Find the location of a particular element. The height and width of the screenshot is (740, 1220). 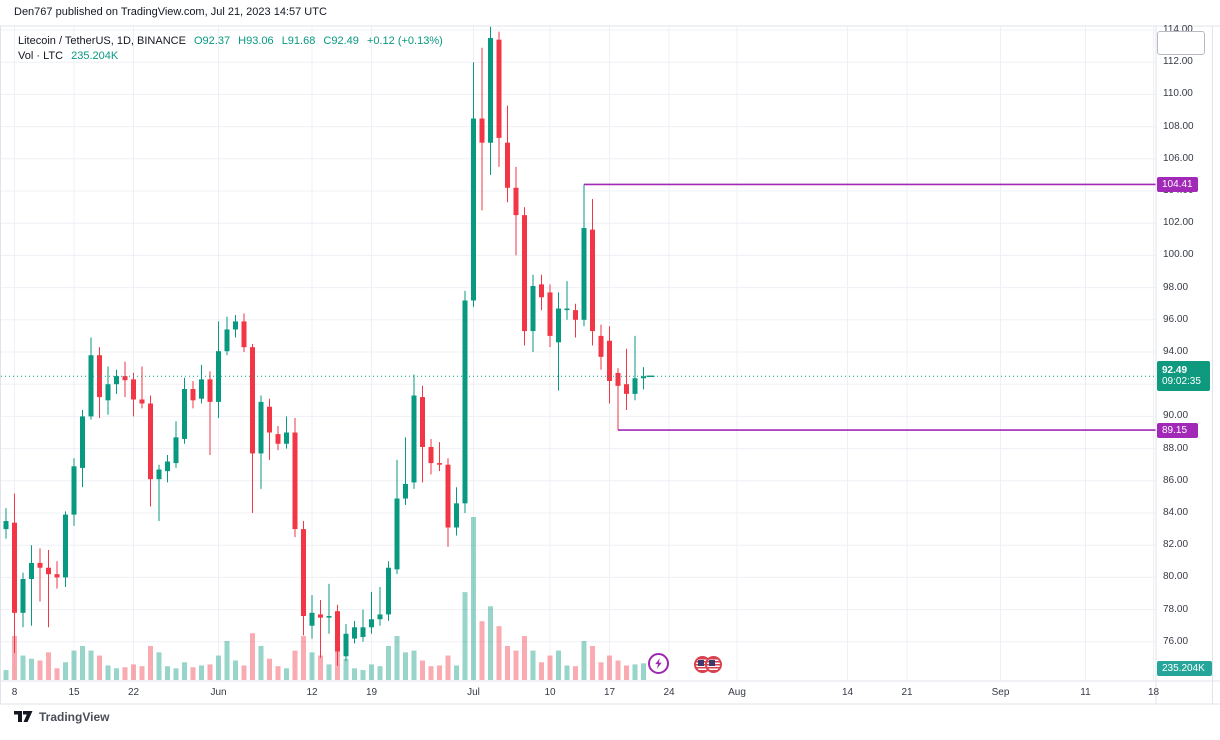

axis-empty-label-box is located at coordinates (1181, 43).